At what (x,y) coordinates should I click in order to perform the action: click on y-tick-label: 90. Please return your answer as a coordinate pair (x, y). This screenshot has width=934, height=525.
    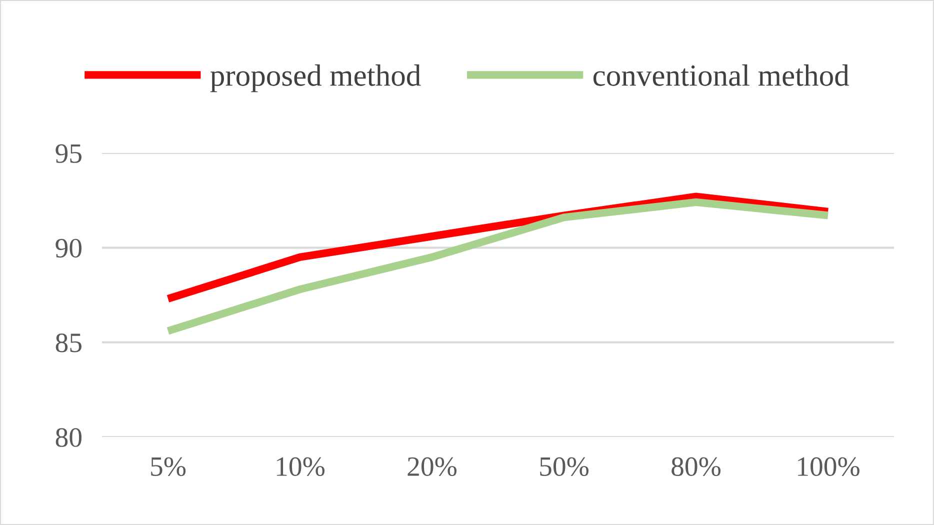
    Looking at the image, I should click on (69, 248).